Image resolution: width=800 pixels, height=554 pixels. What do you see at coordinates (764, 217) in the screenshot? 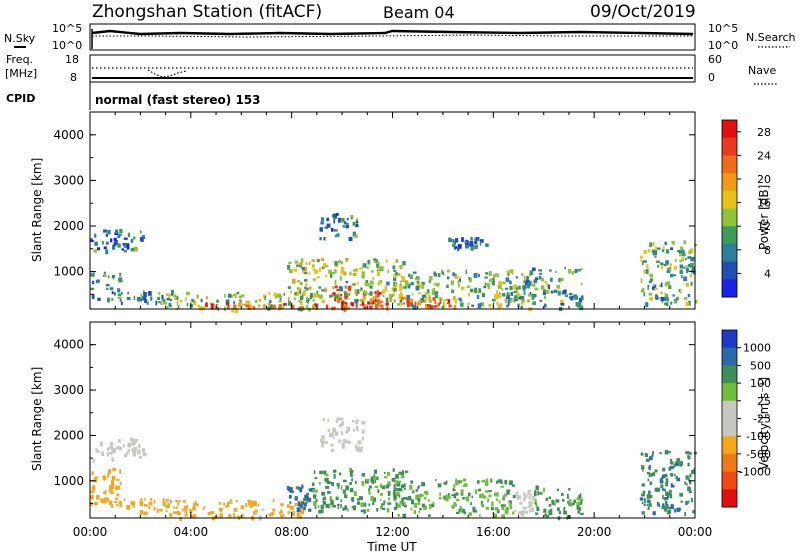
I see `power-colorbar-title: Power [dB]` at bounding box center [764, 217].